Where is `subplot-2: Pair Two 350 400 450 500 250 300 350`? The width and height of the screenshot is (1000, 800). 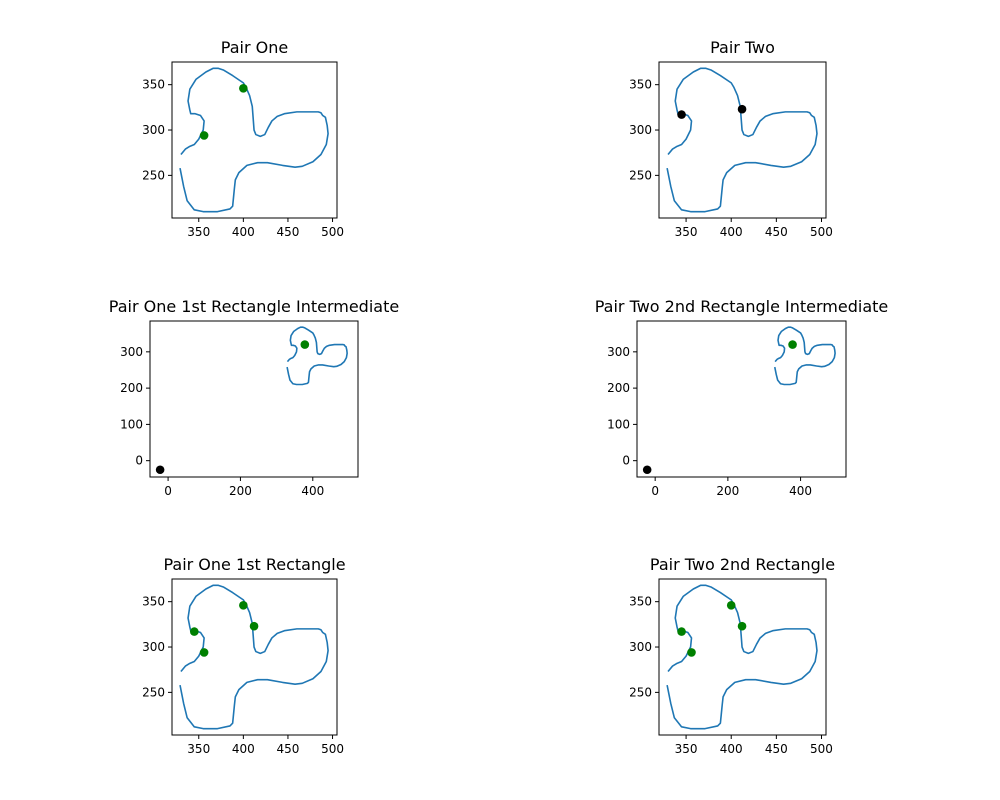 subplot-2: Pair Two 350 400 450 500 250 300 350 is located at coordinates (731, 138).